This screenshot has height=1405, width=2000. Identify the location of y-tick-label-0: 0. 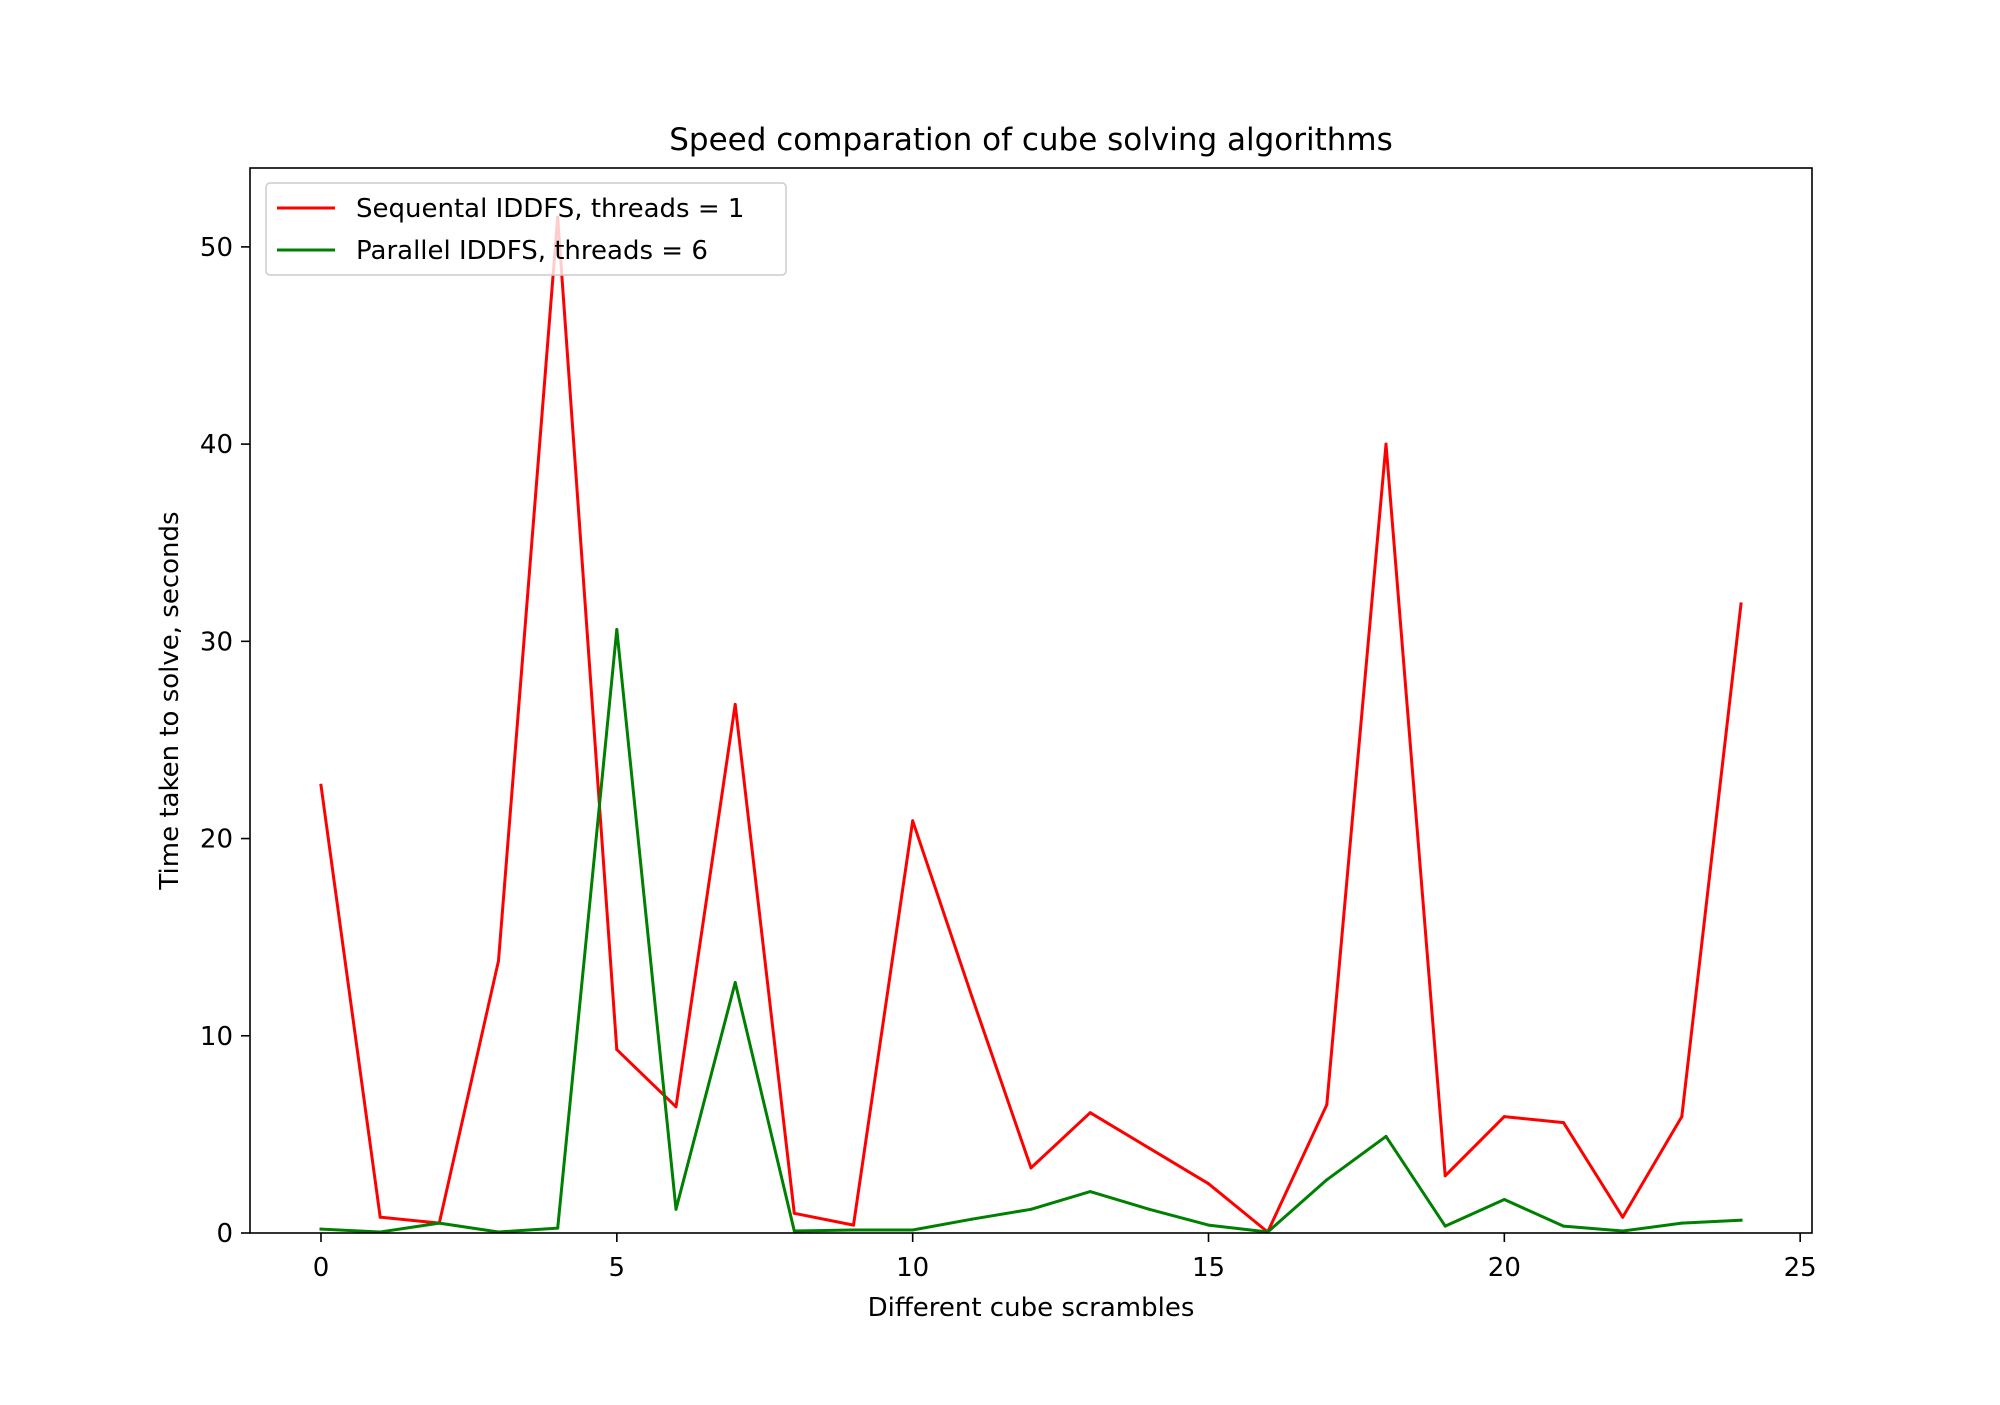
(224, 1234).